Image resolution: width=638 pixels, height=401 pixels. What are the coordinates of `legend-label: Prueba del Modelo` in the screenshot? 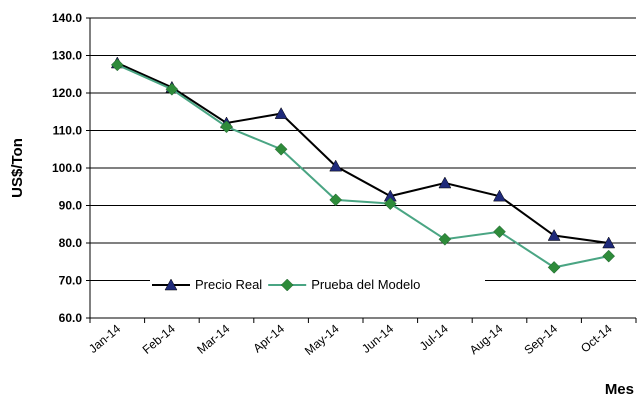 It's located at (365, 284).